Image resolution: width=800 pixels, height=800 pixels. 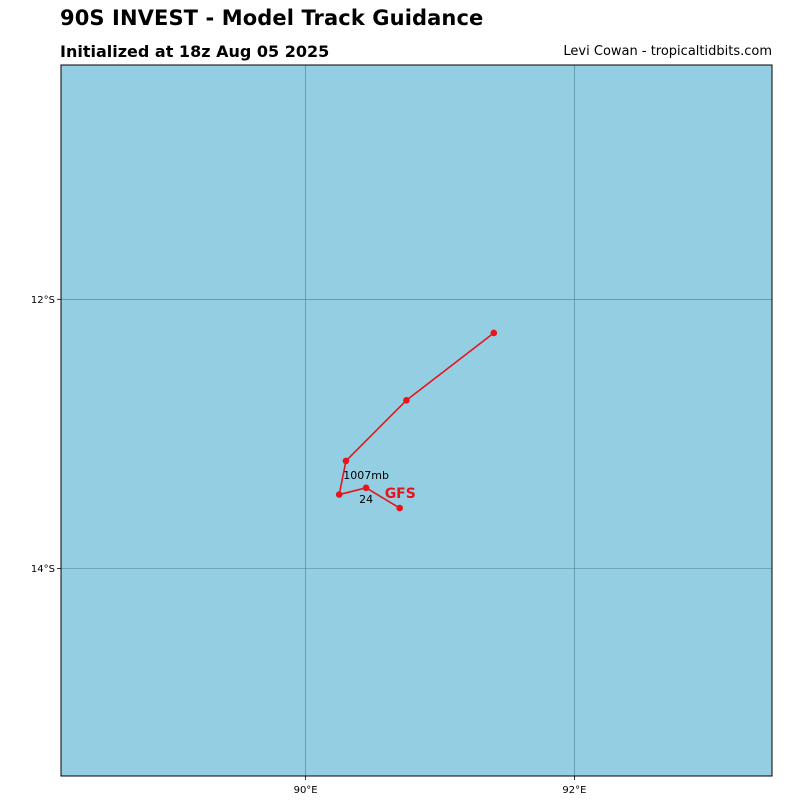 I want to click on track-line, so click(x=416, y=420).